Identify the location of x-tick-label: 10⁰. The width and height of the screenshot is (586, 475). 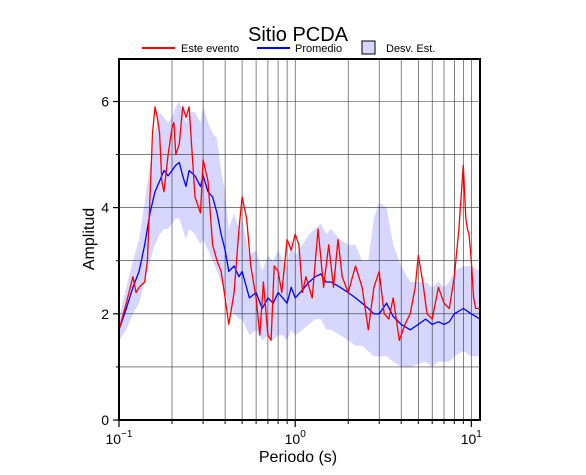
(296, 438).